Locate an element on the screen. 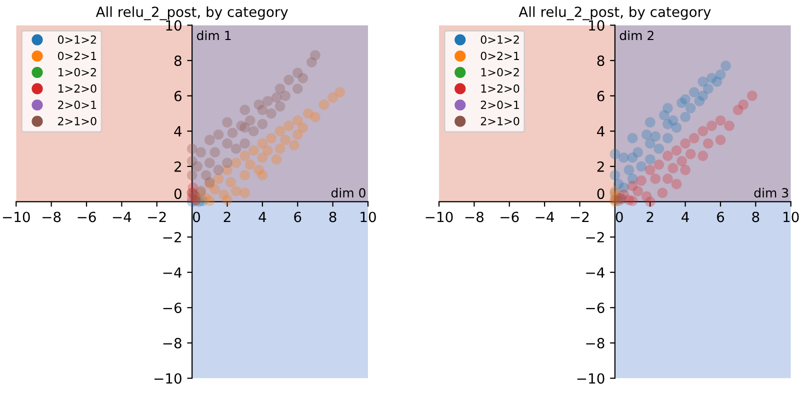  legend-label: 1>0>2 is located at coordinates (500, 72).